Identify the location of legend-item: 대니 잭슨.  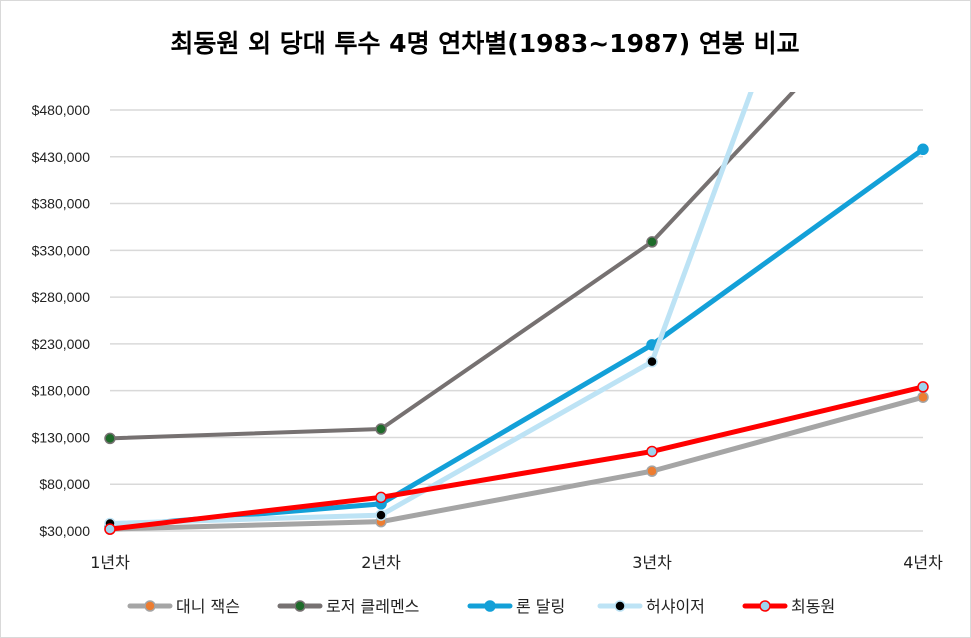
(183, 606).